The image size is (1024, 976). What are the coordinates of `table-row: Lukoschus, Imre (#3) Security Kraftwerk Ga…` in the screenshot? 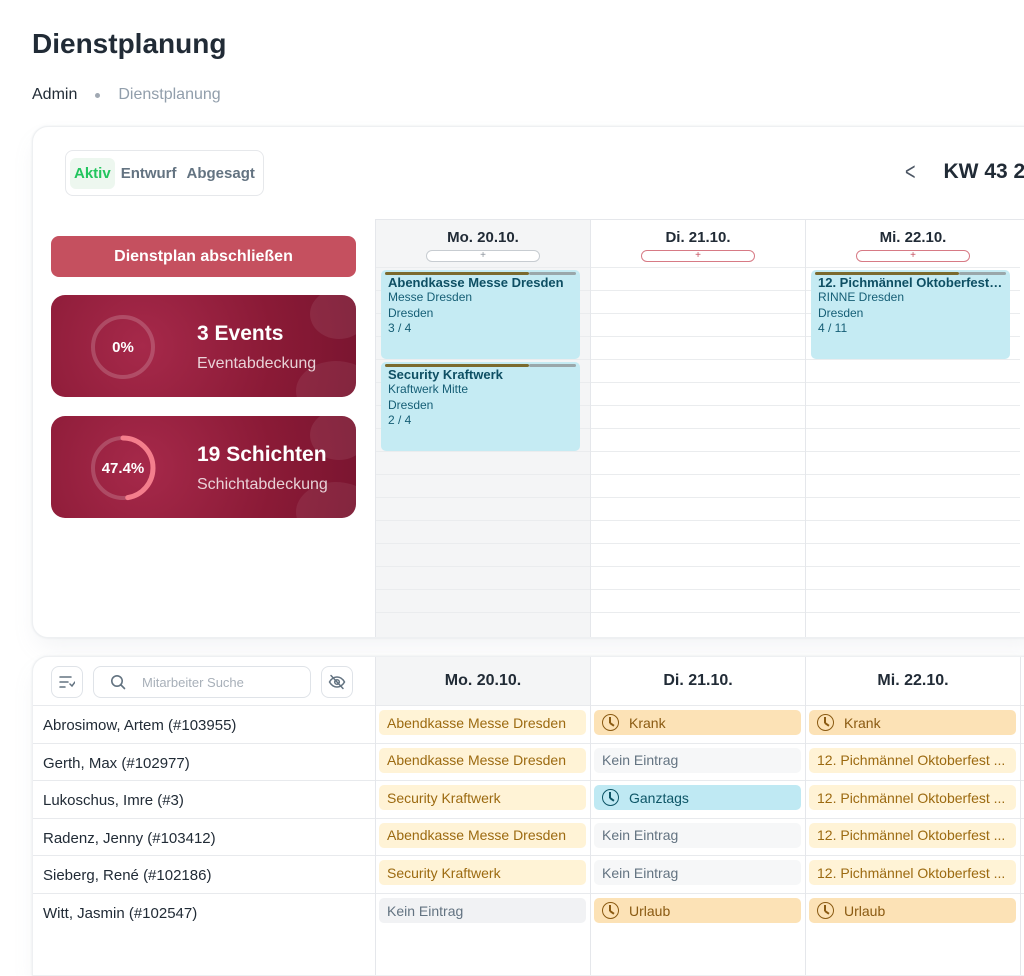 It's located at (528, 799).